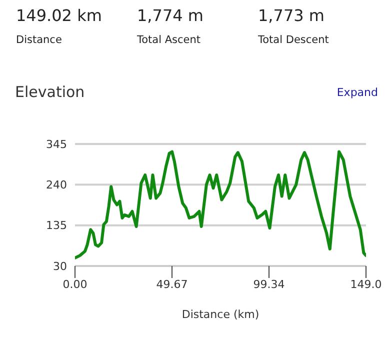 This screenshot has width=392, height=340. I want to click on x-tick-label: 149.0, so click(366, 284).